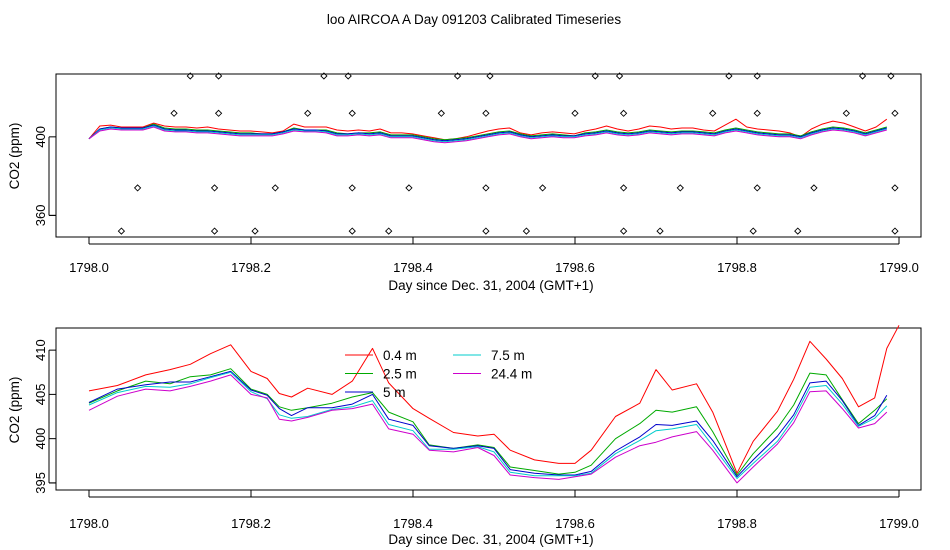 This screenshot has height=550, width=950. What do you see at coordinates (494, 256) in the screenshot?
I see `x-axis-top: 1798.0 1798.2 1798.4 1798.6 1798.8 1799.0` at bounding box center [494, 256].